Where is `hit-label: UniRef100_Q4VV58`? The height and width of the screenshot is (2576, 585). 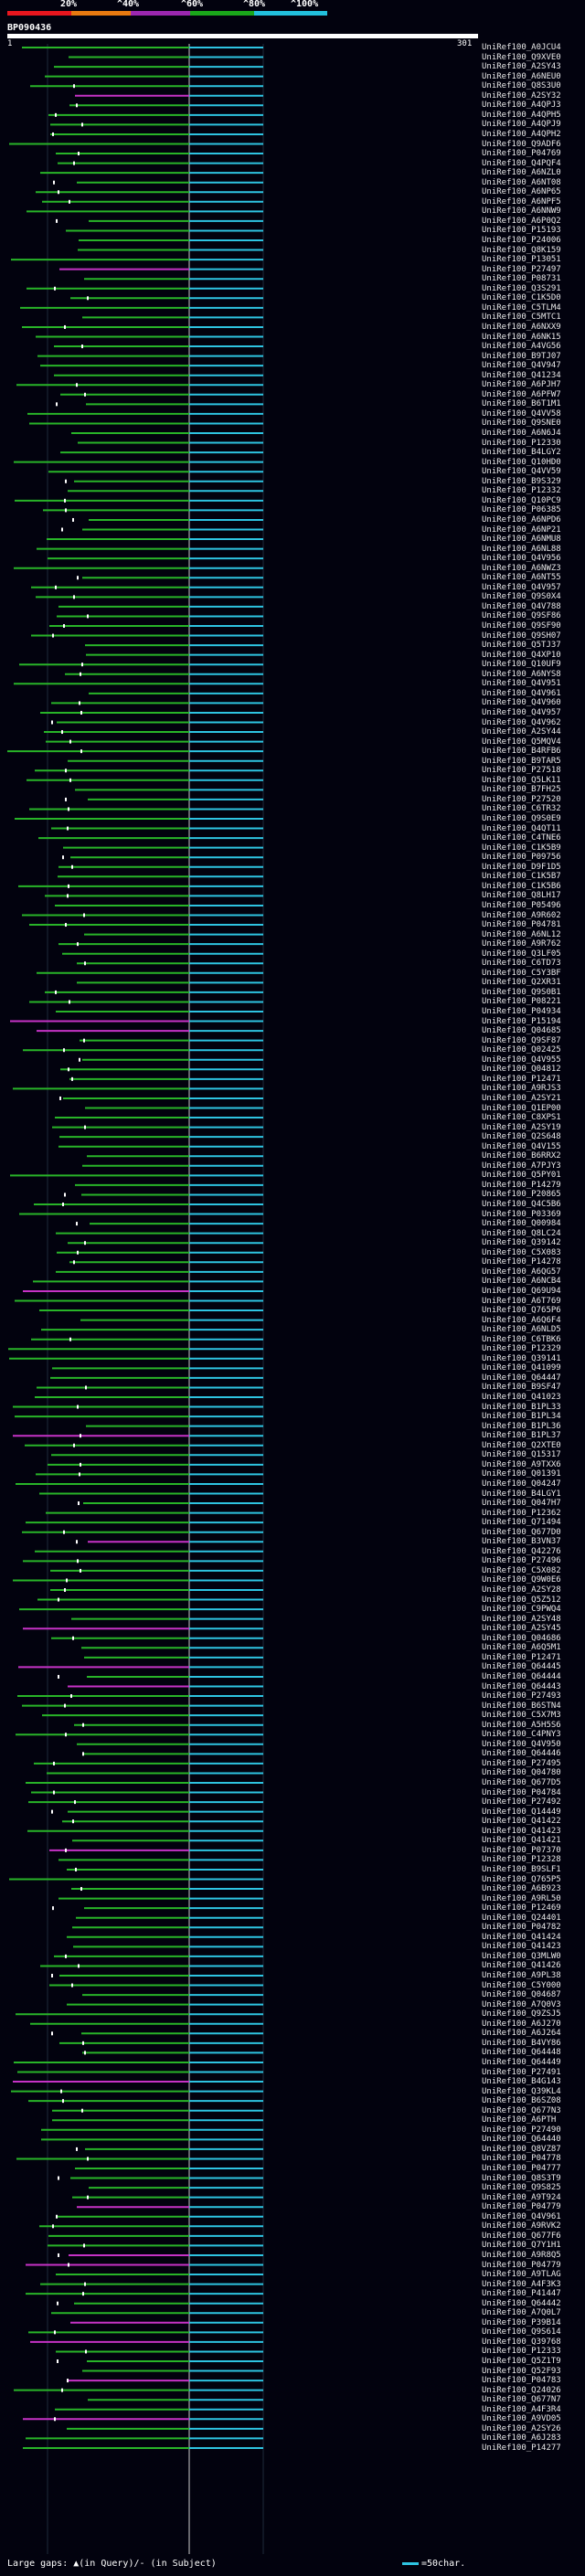
hit-label: UniRef100_Q4VV58 is located at coordinates (521, 413).